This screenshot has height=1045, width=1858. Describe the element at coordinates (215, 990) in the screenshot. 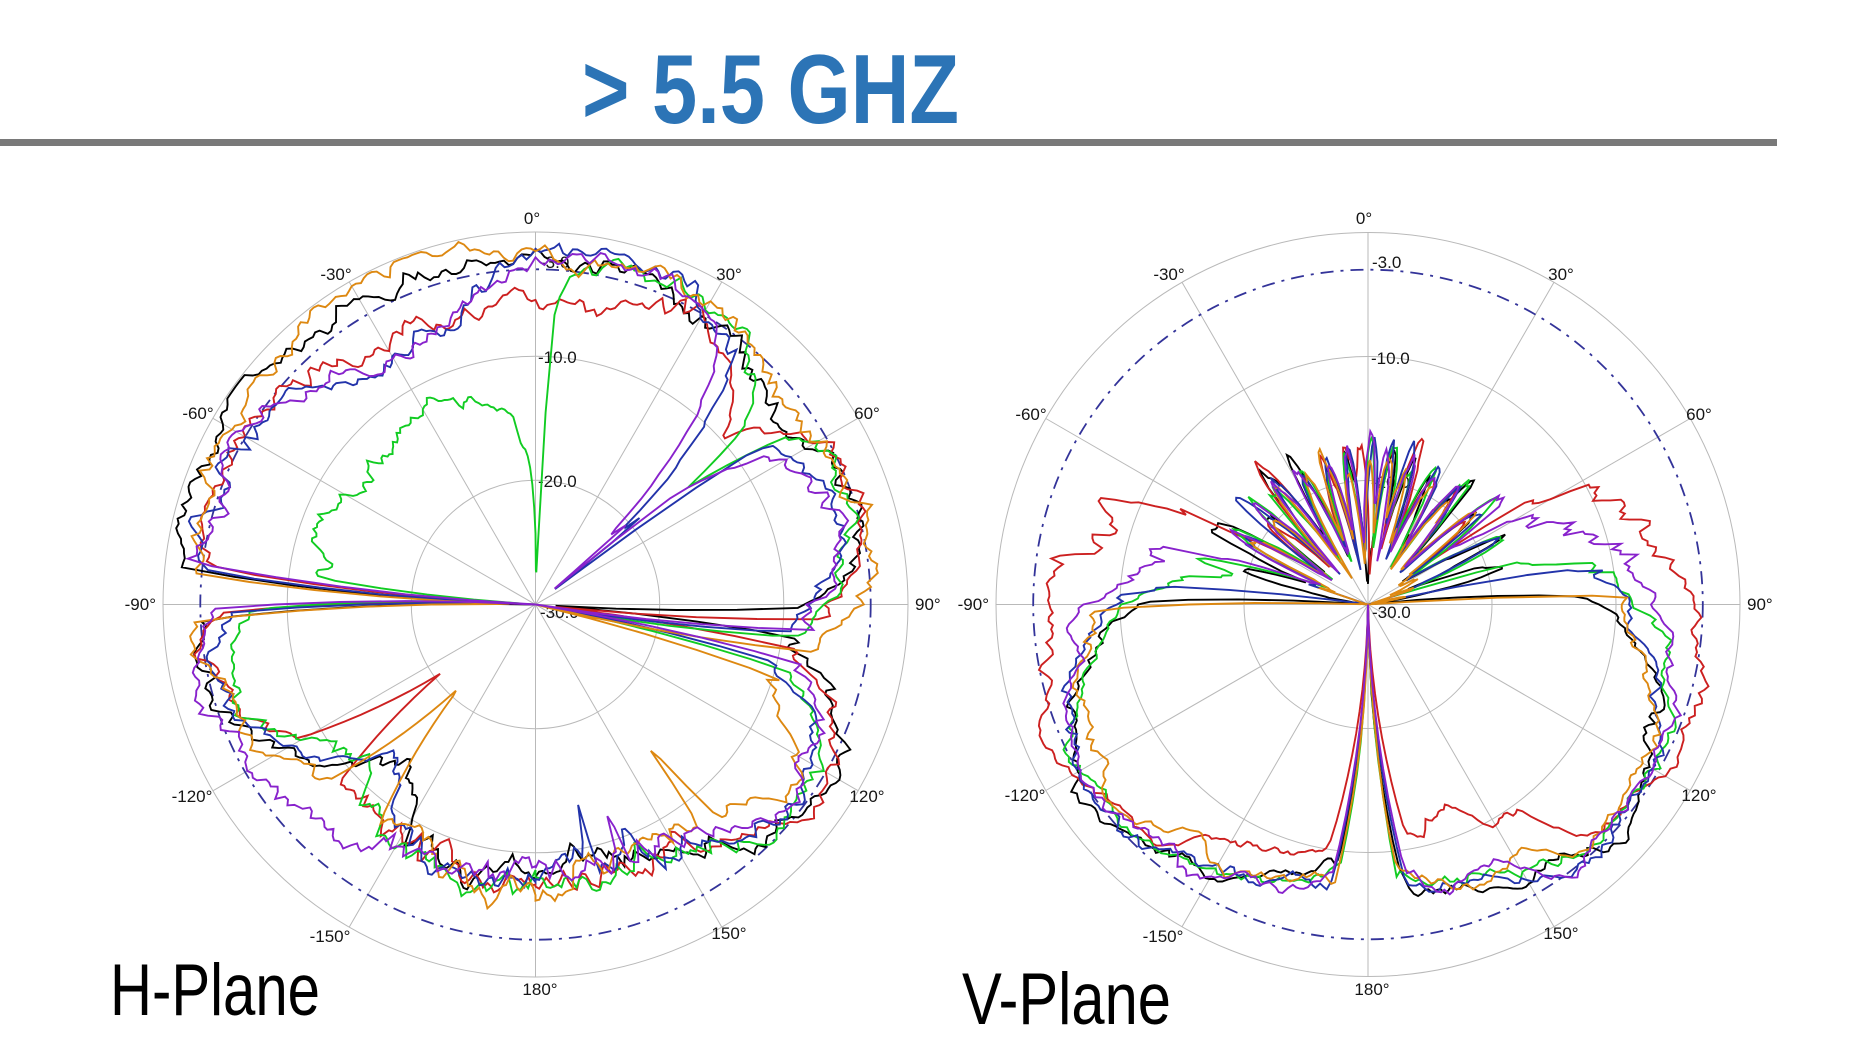

I see `svg-text: H-Plane` at that location.